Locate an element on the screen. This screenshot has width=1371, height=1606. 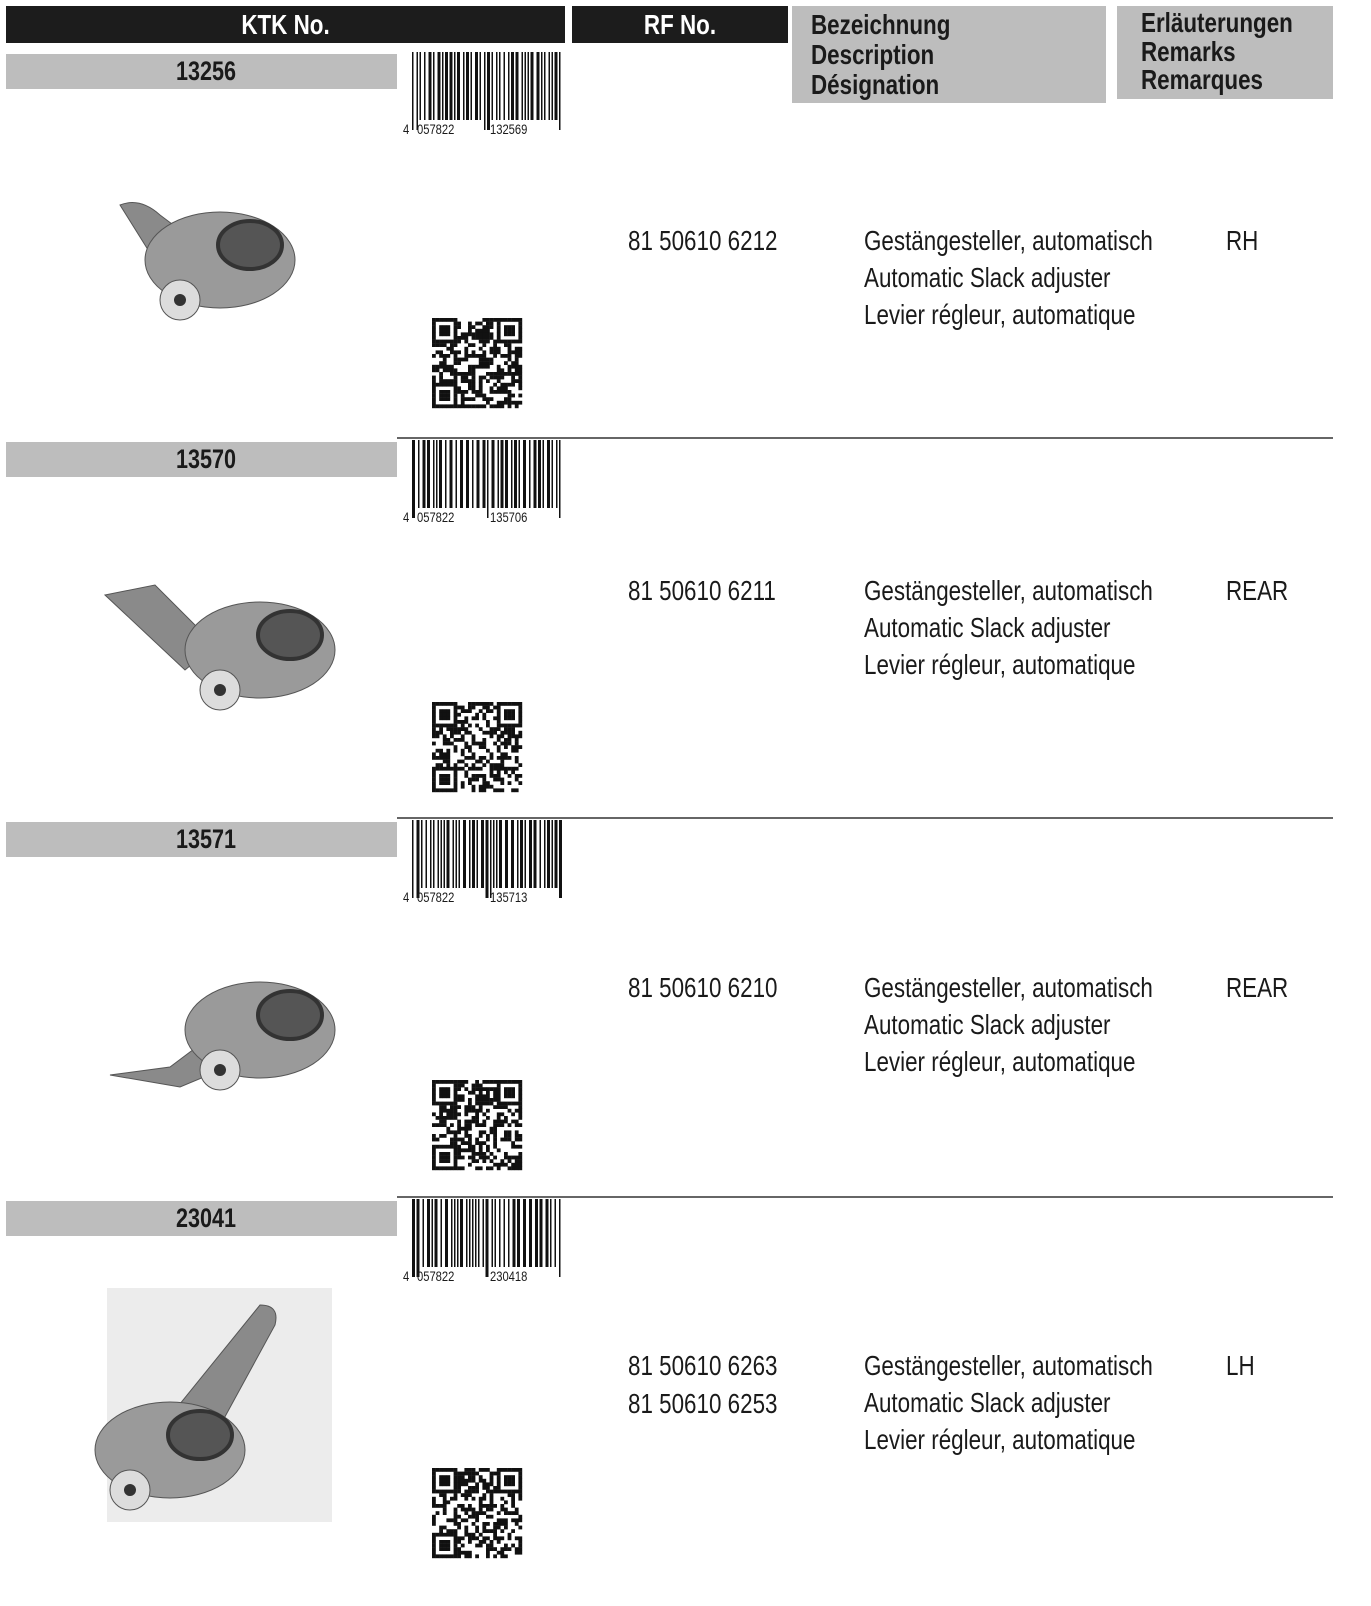
product-image is located at coordinates (222, 1036).